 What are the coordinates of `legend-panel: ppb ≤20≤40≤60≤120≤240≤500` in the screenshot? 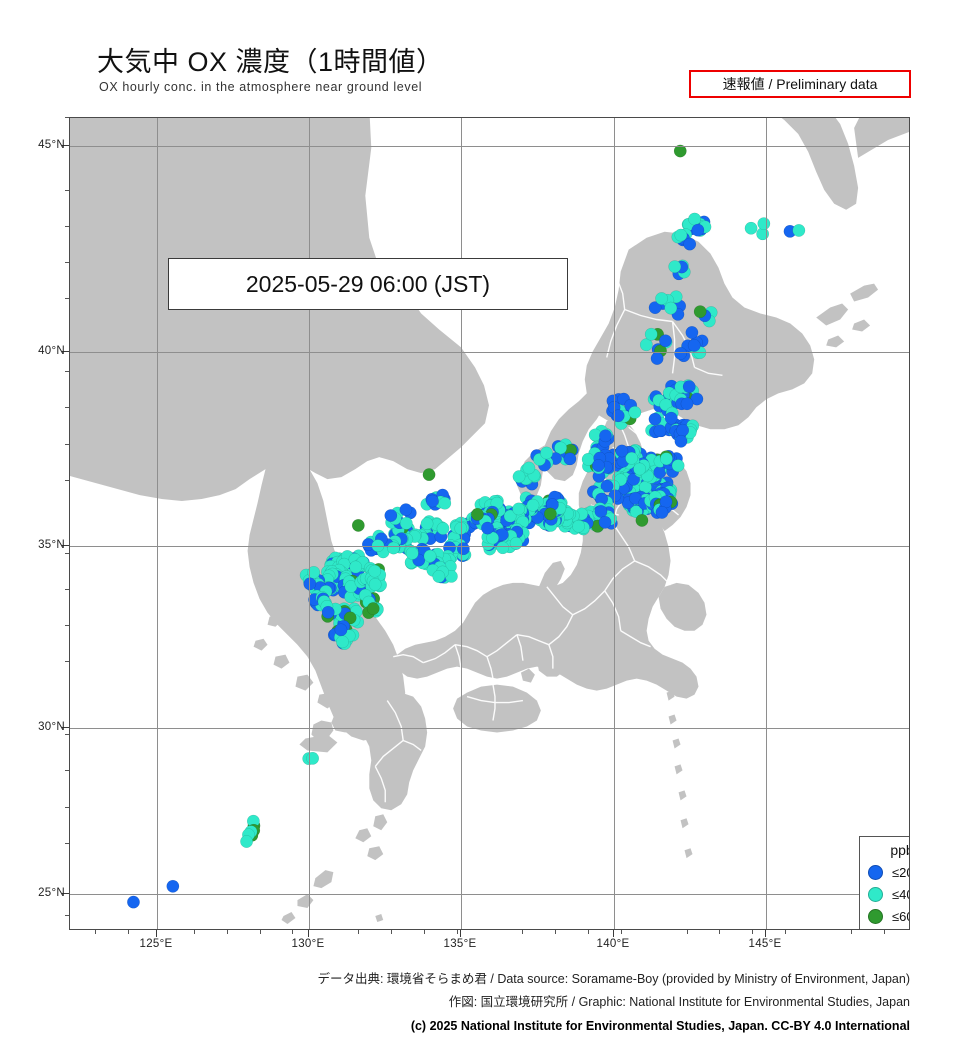 It's located at (884, 882).